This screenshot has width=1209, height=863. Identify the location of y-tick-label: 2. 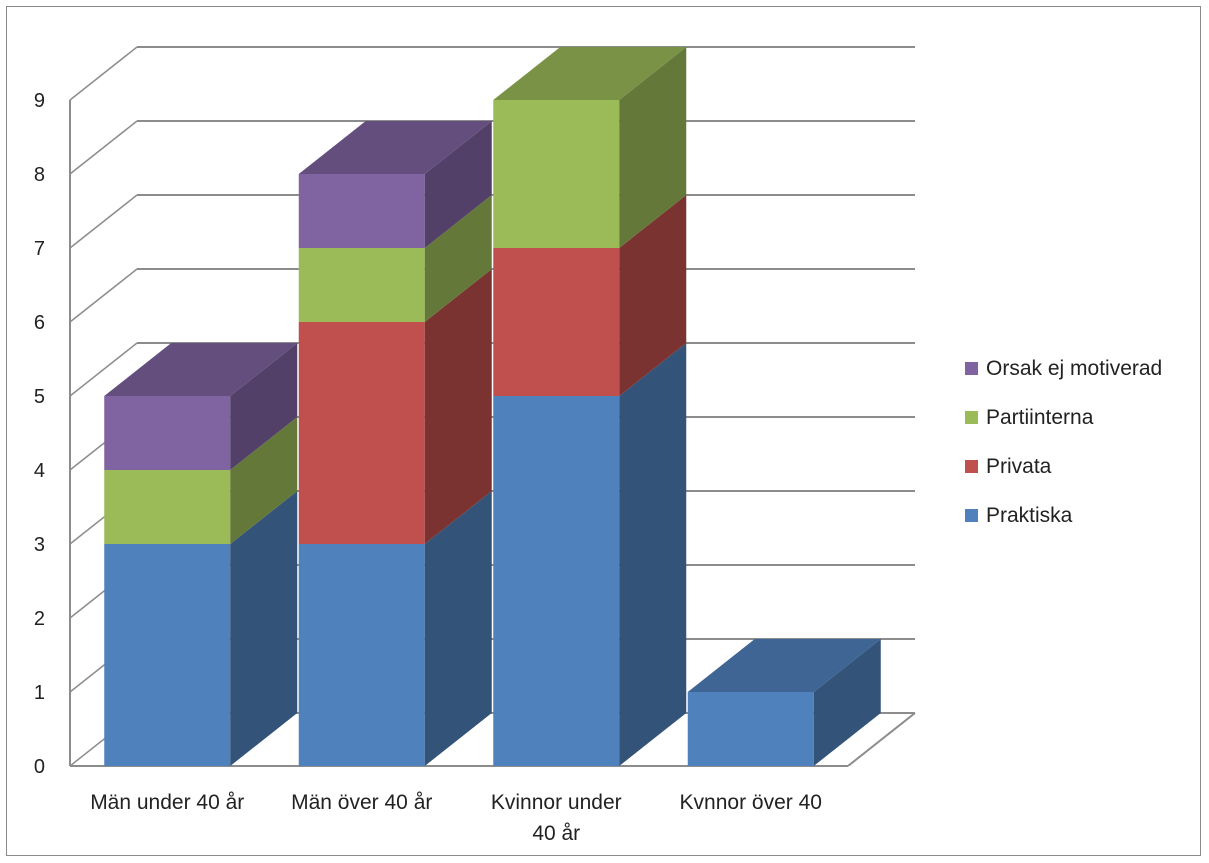
(39, 619).